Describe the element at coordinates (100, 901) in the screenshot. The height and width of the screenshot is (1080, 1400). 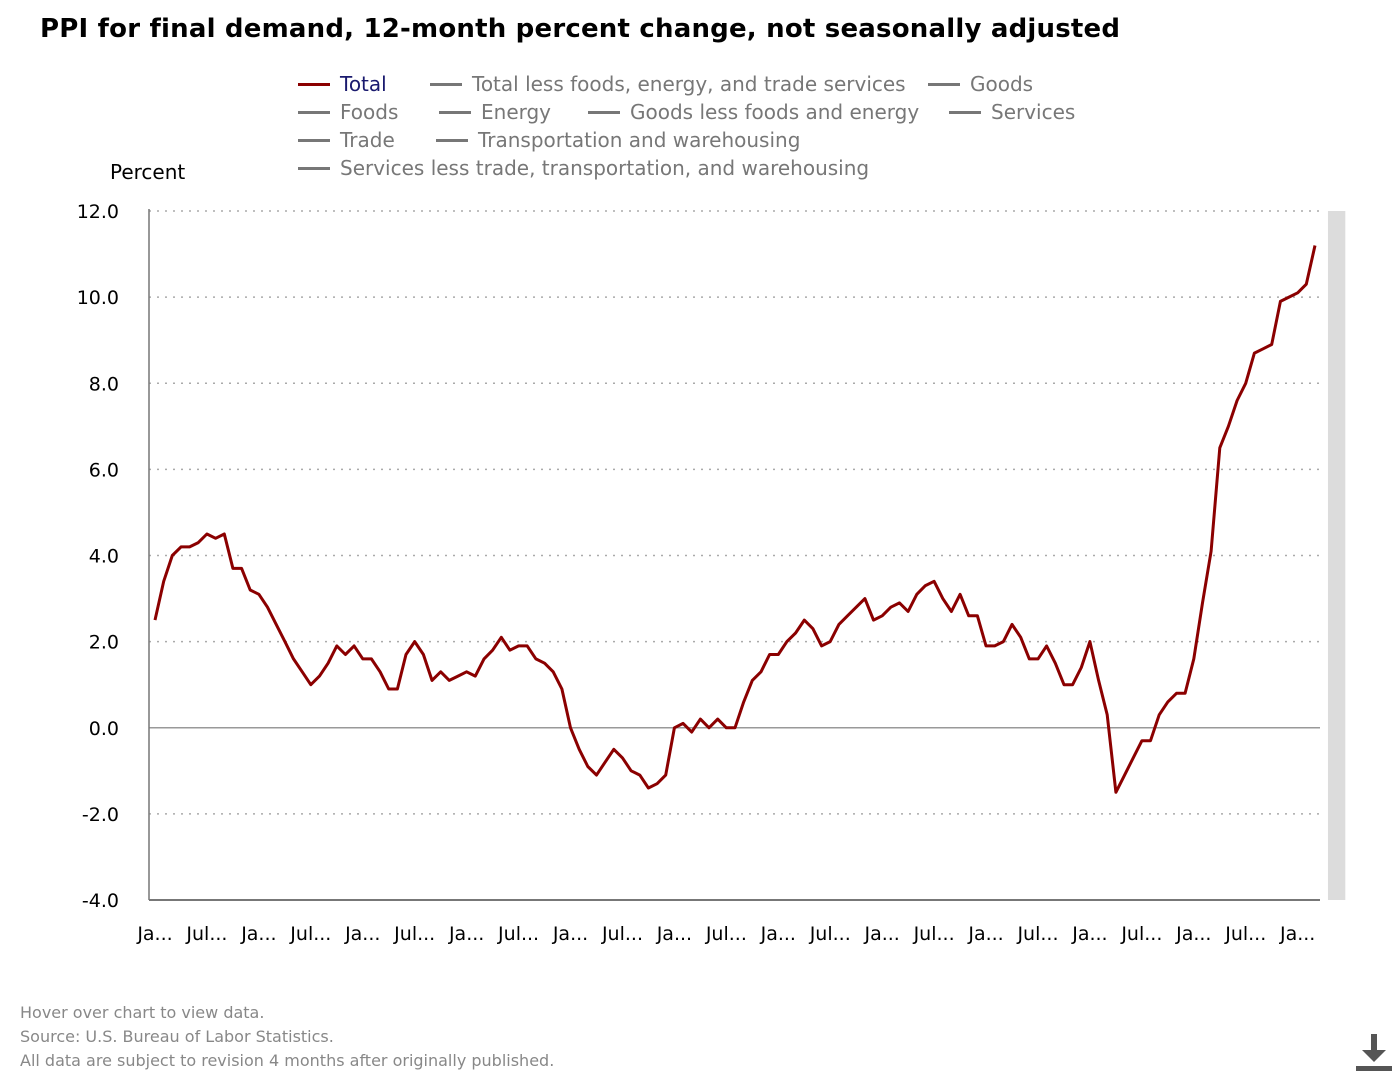
I see `y-tick-label: -4.0` at that location.